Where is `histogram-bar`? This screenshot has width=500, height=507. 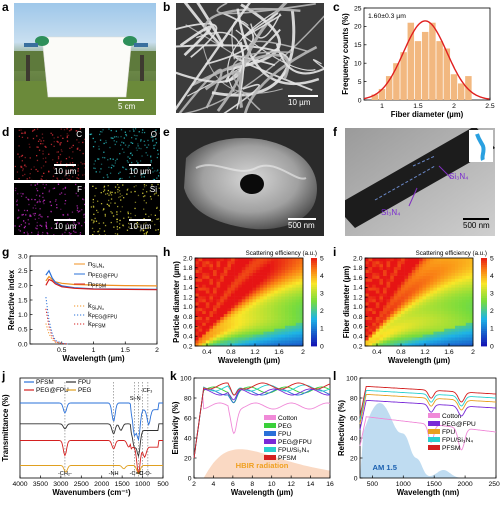
histogram-bar is located at coordinates (403, 76).